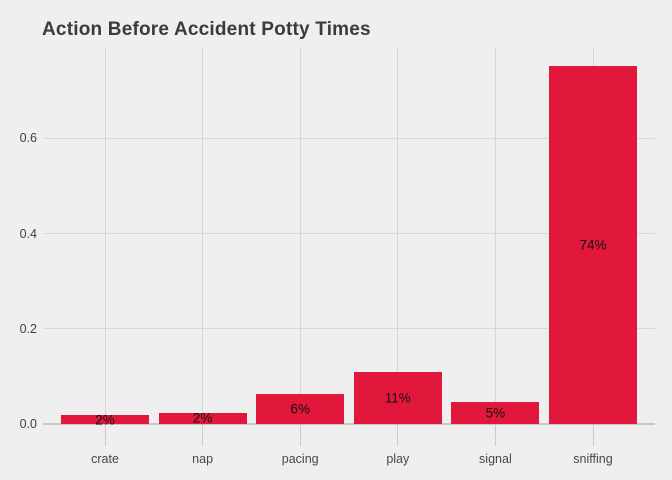 The height and width of the screenshot is (480, 672). I want to click on y-tick-label: 0.2, so click(28, 328).